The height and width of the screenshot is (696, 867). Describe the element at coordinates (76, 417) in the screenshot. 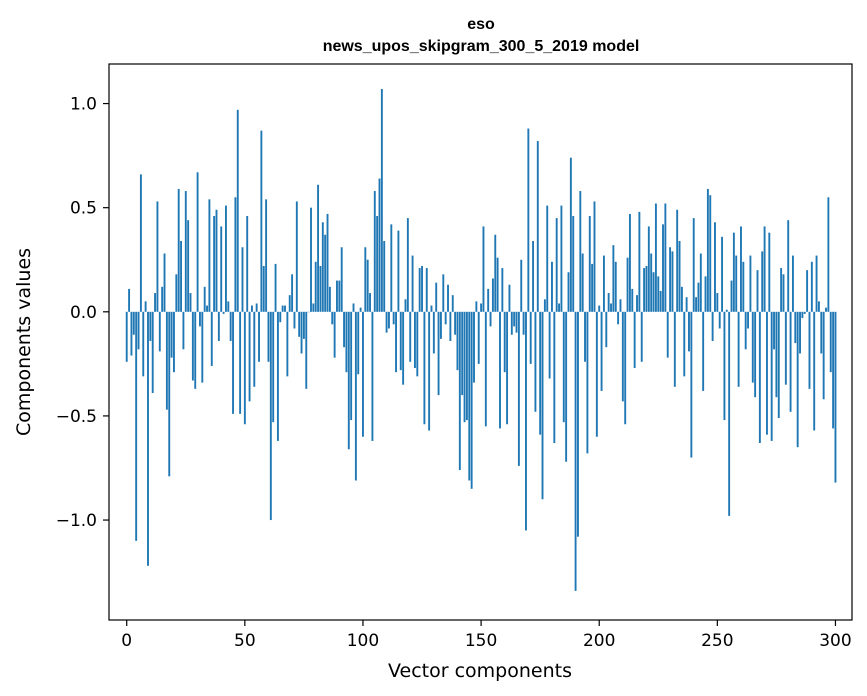

I see `y-tick-label: −0.5` at that location.